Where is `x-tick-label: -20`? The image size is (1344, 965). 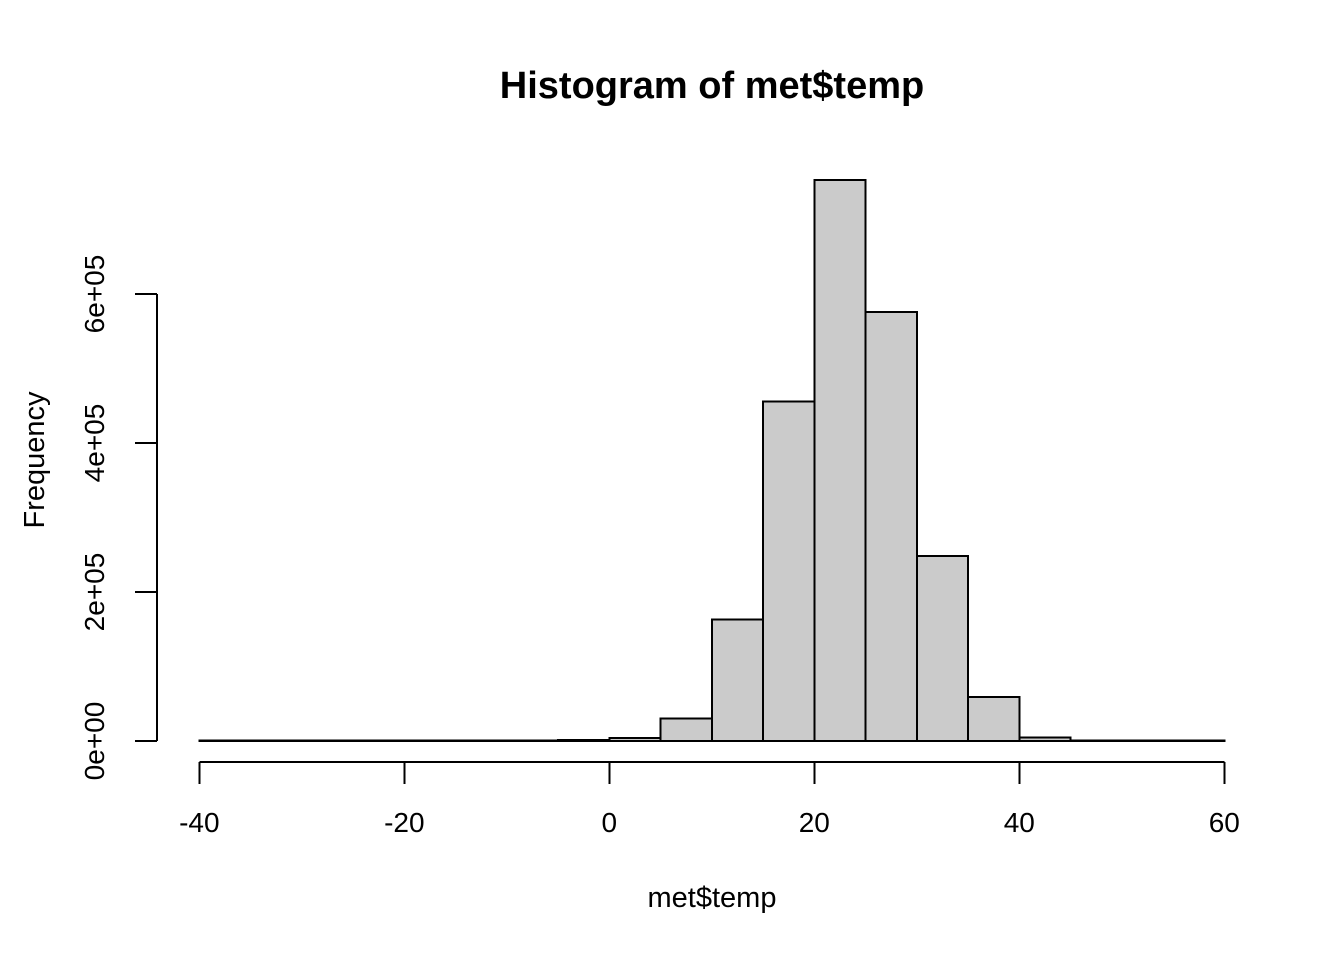 x-tick-label: -20 is located at coordinates (404, 822).